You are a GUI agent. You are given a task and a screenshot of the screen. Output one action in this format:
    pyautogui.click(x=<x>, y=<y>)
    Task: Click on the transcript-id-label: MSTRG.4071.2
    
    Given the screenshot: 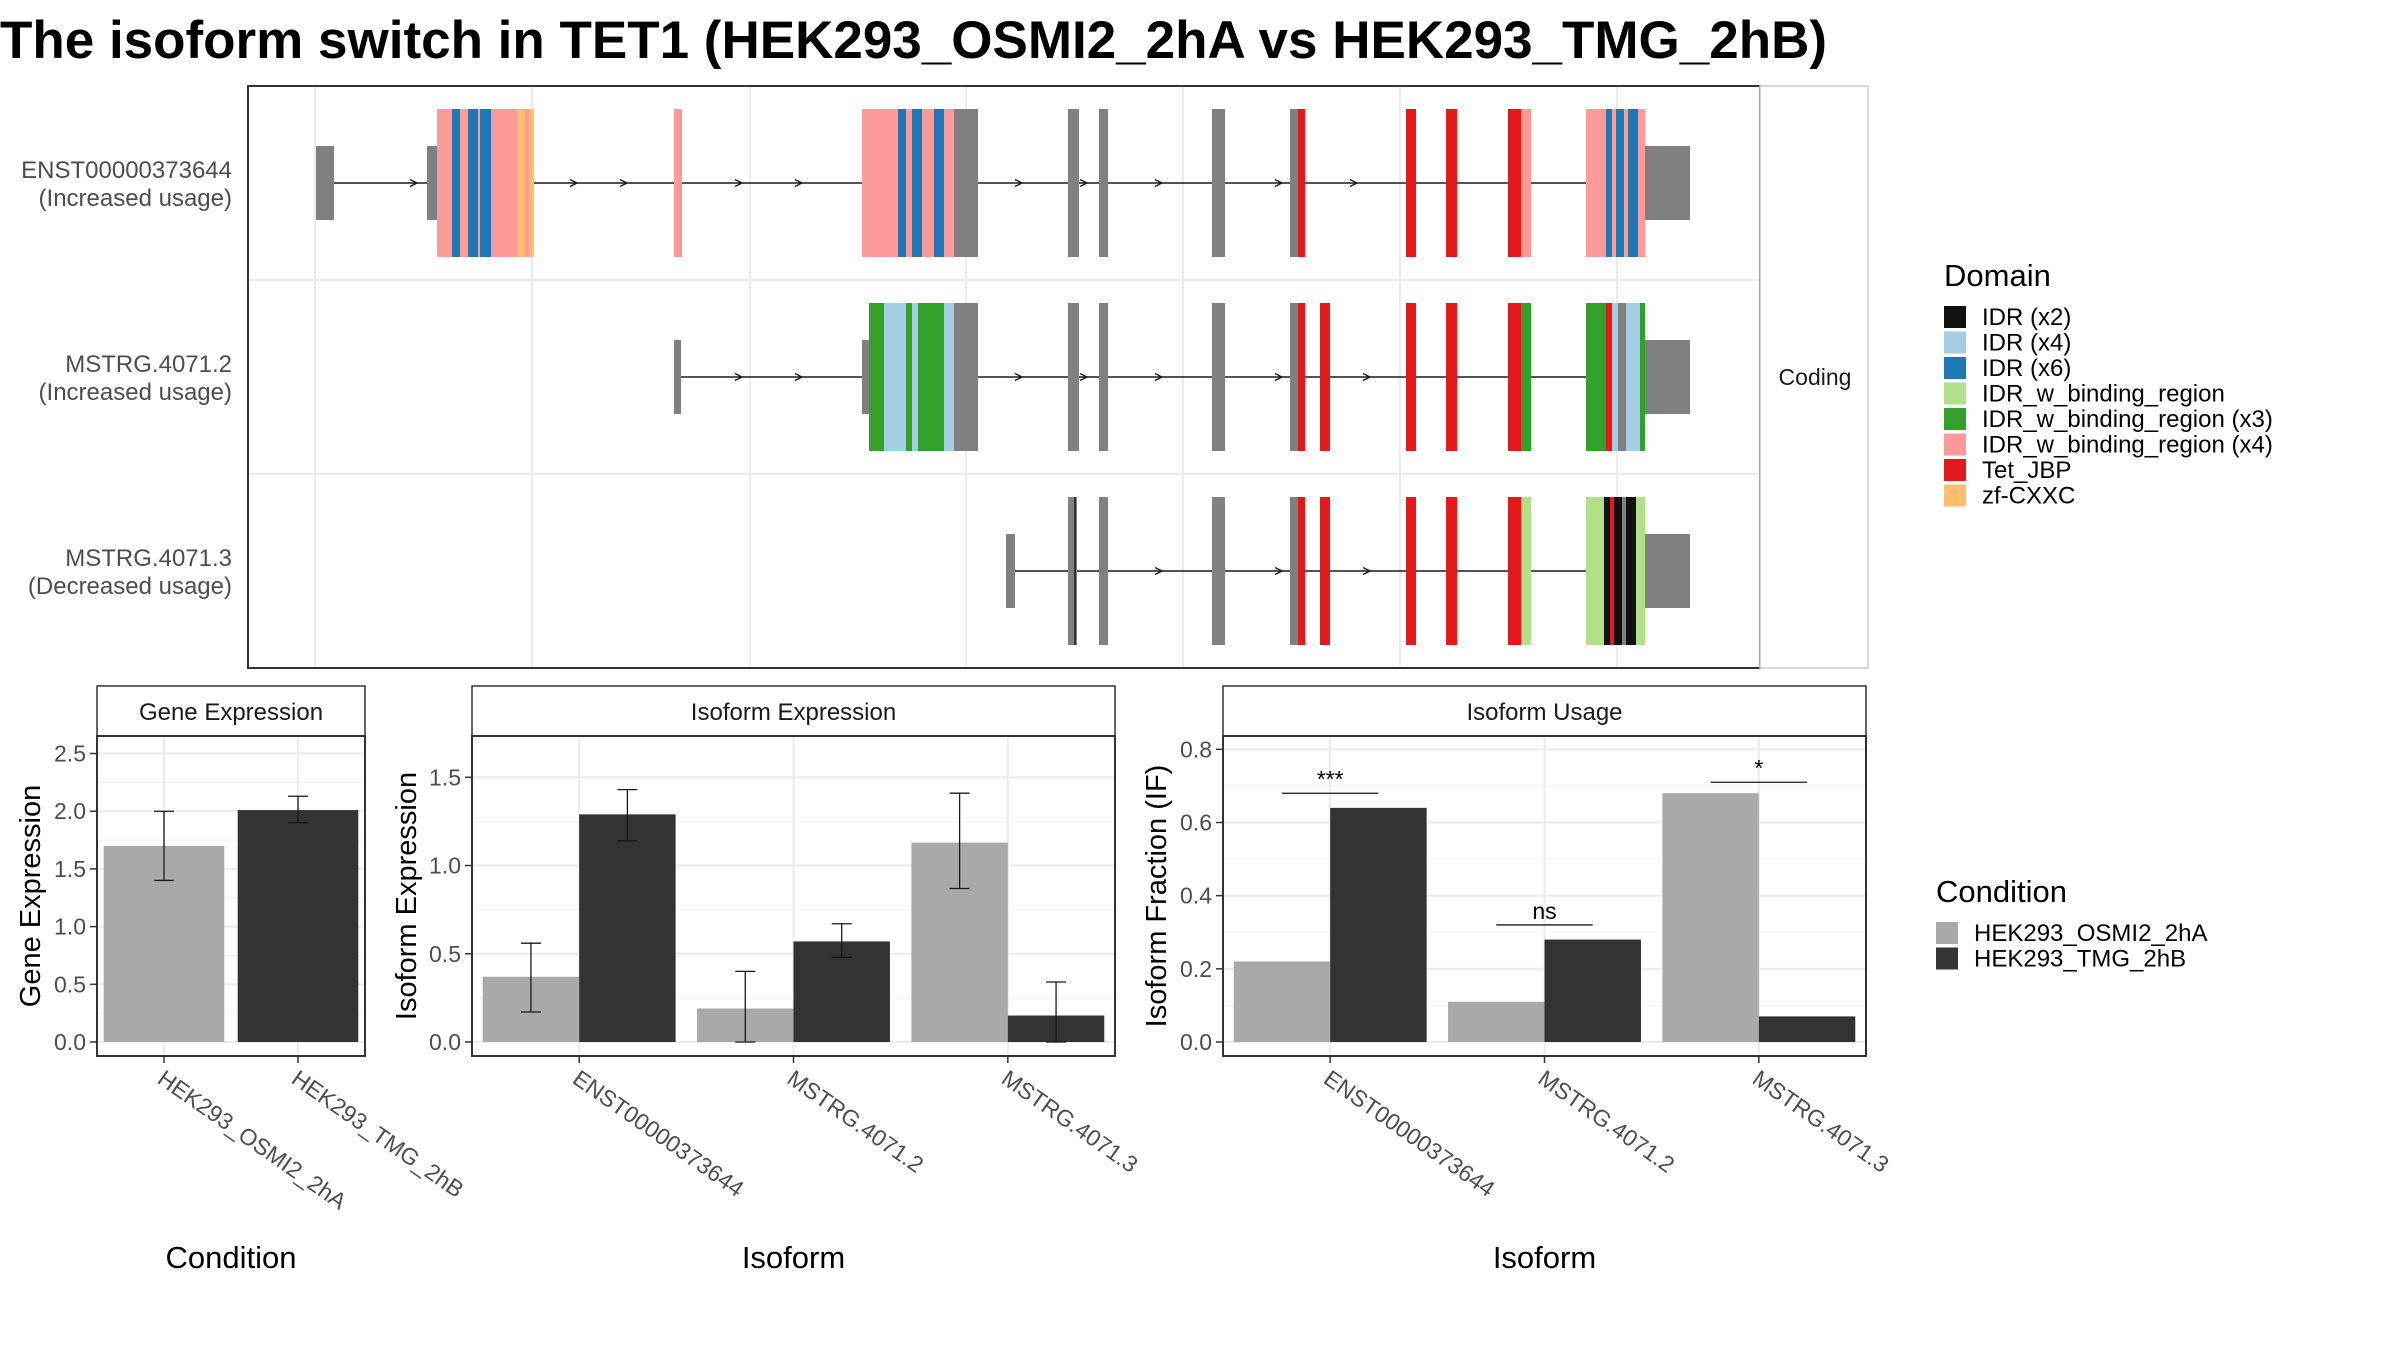 What is the action you would take?
    pyautogui.click(x=148, y=364)
    